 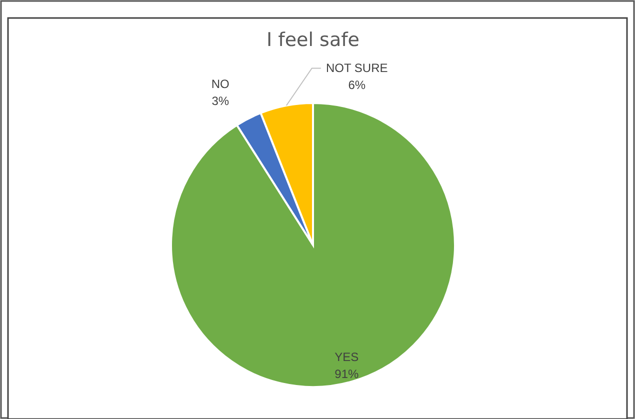 I want to click on data-label: 6%, so click(x=357, y=85).